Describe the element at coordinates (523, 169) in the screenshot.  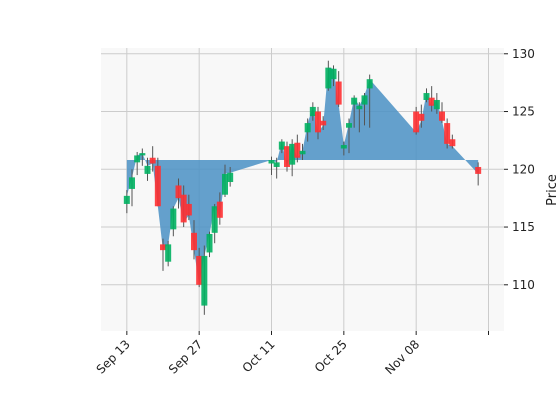
I see `y-tick-label: 120` at that location.